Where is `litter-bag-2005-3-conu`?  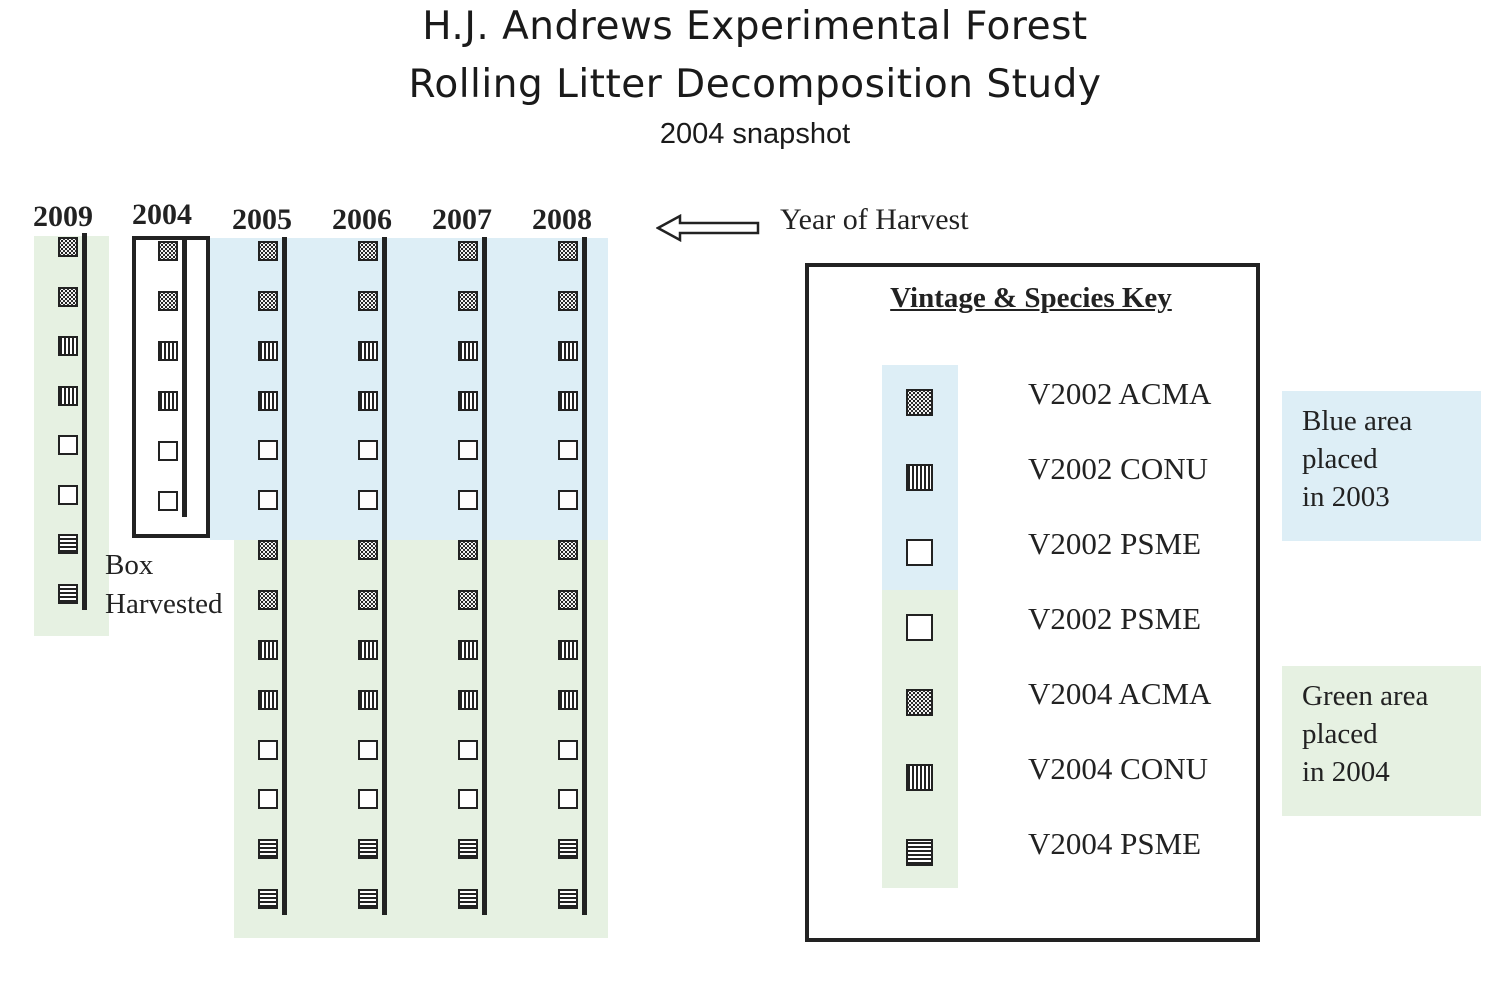 litter-bag-2005-3-conu is located at coordinates (268, 351).